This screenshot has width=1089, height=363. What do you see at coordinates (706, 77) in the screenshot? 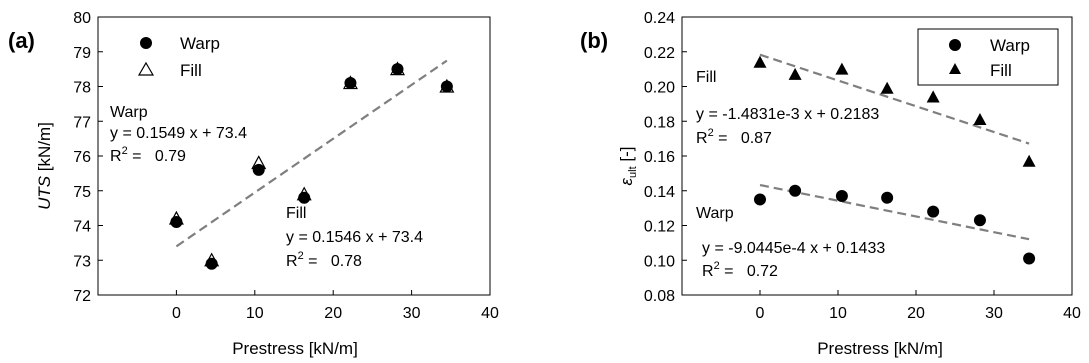
I see `annotation-b-fill-title: Fill` at bounding box center [706, 77].